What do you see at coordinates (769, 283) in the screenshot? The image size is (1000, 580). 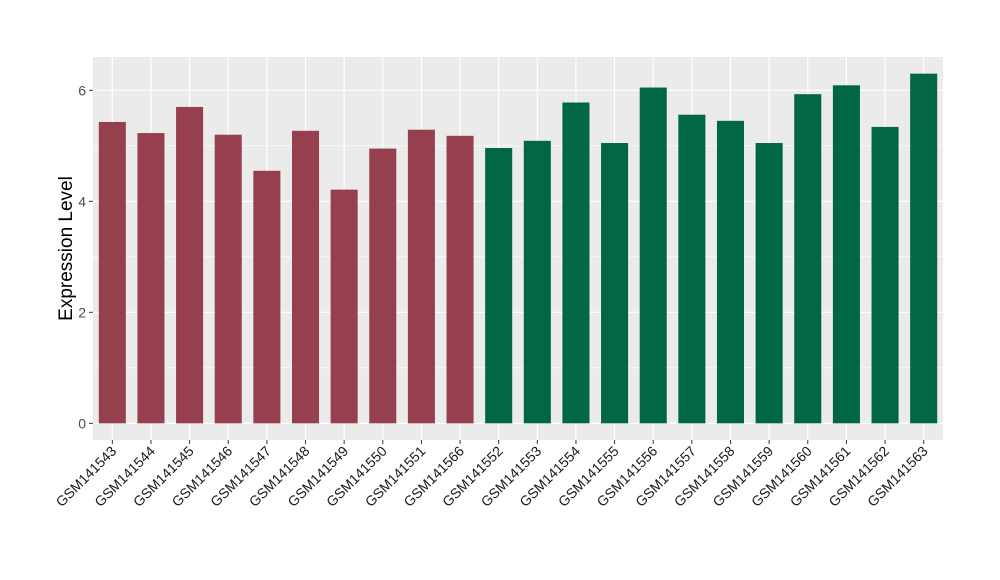 I see `bar-GSM141559` at bounding box center [769, 283].